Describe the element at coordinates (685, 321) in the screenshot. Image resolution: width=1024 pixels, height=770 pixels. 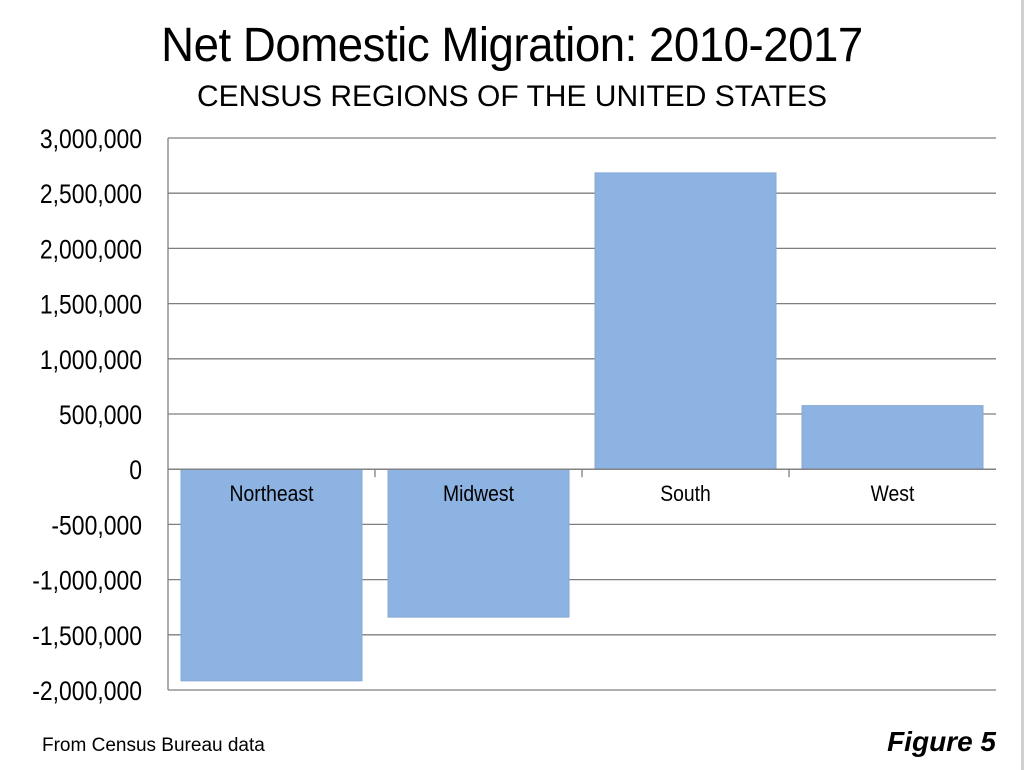
I see `bar-south` at that location.